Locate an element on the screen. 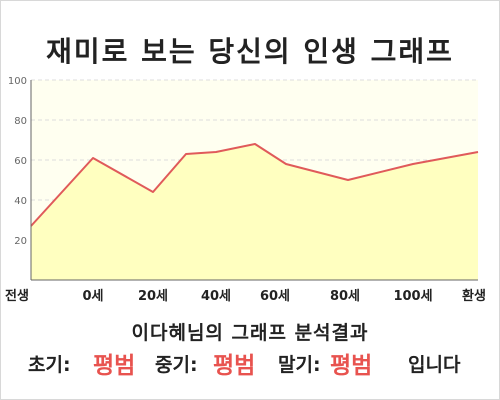 The height and width of the screenshot is (400, 500). late-label: 말기: is located at coordinates (299, 365).